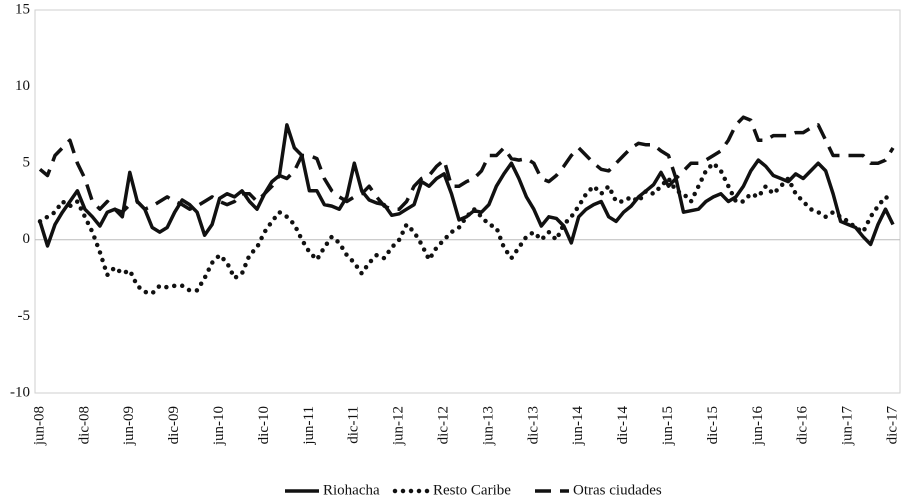 This screenshot has height=503, width=902. I want to click on x-tick-label: dic-11, so click(354, 425).